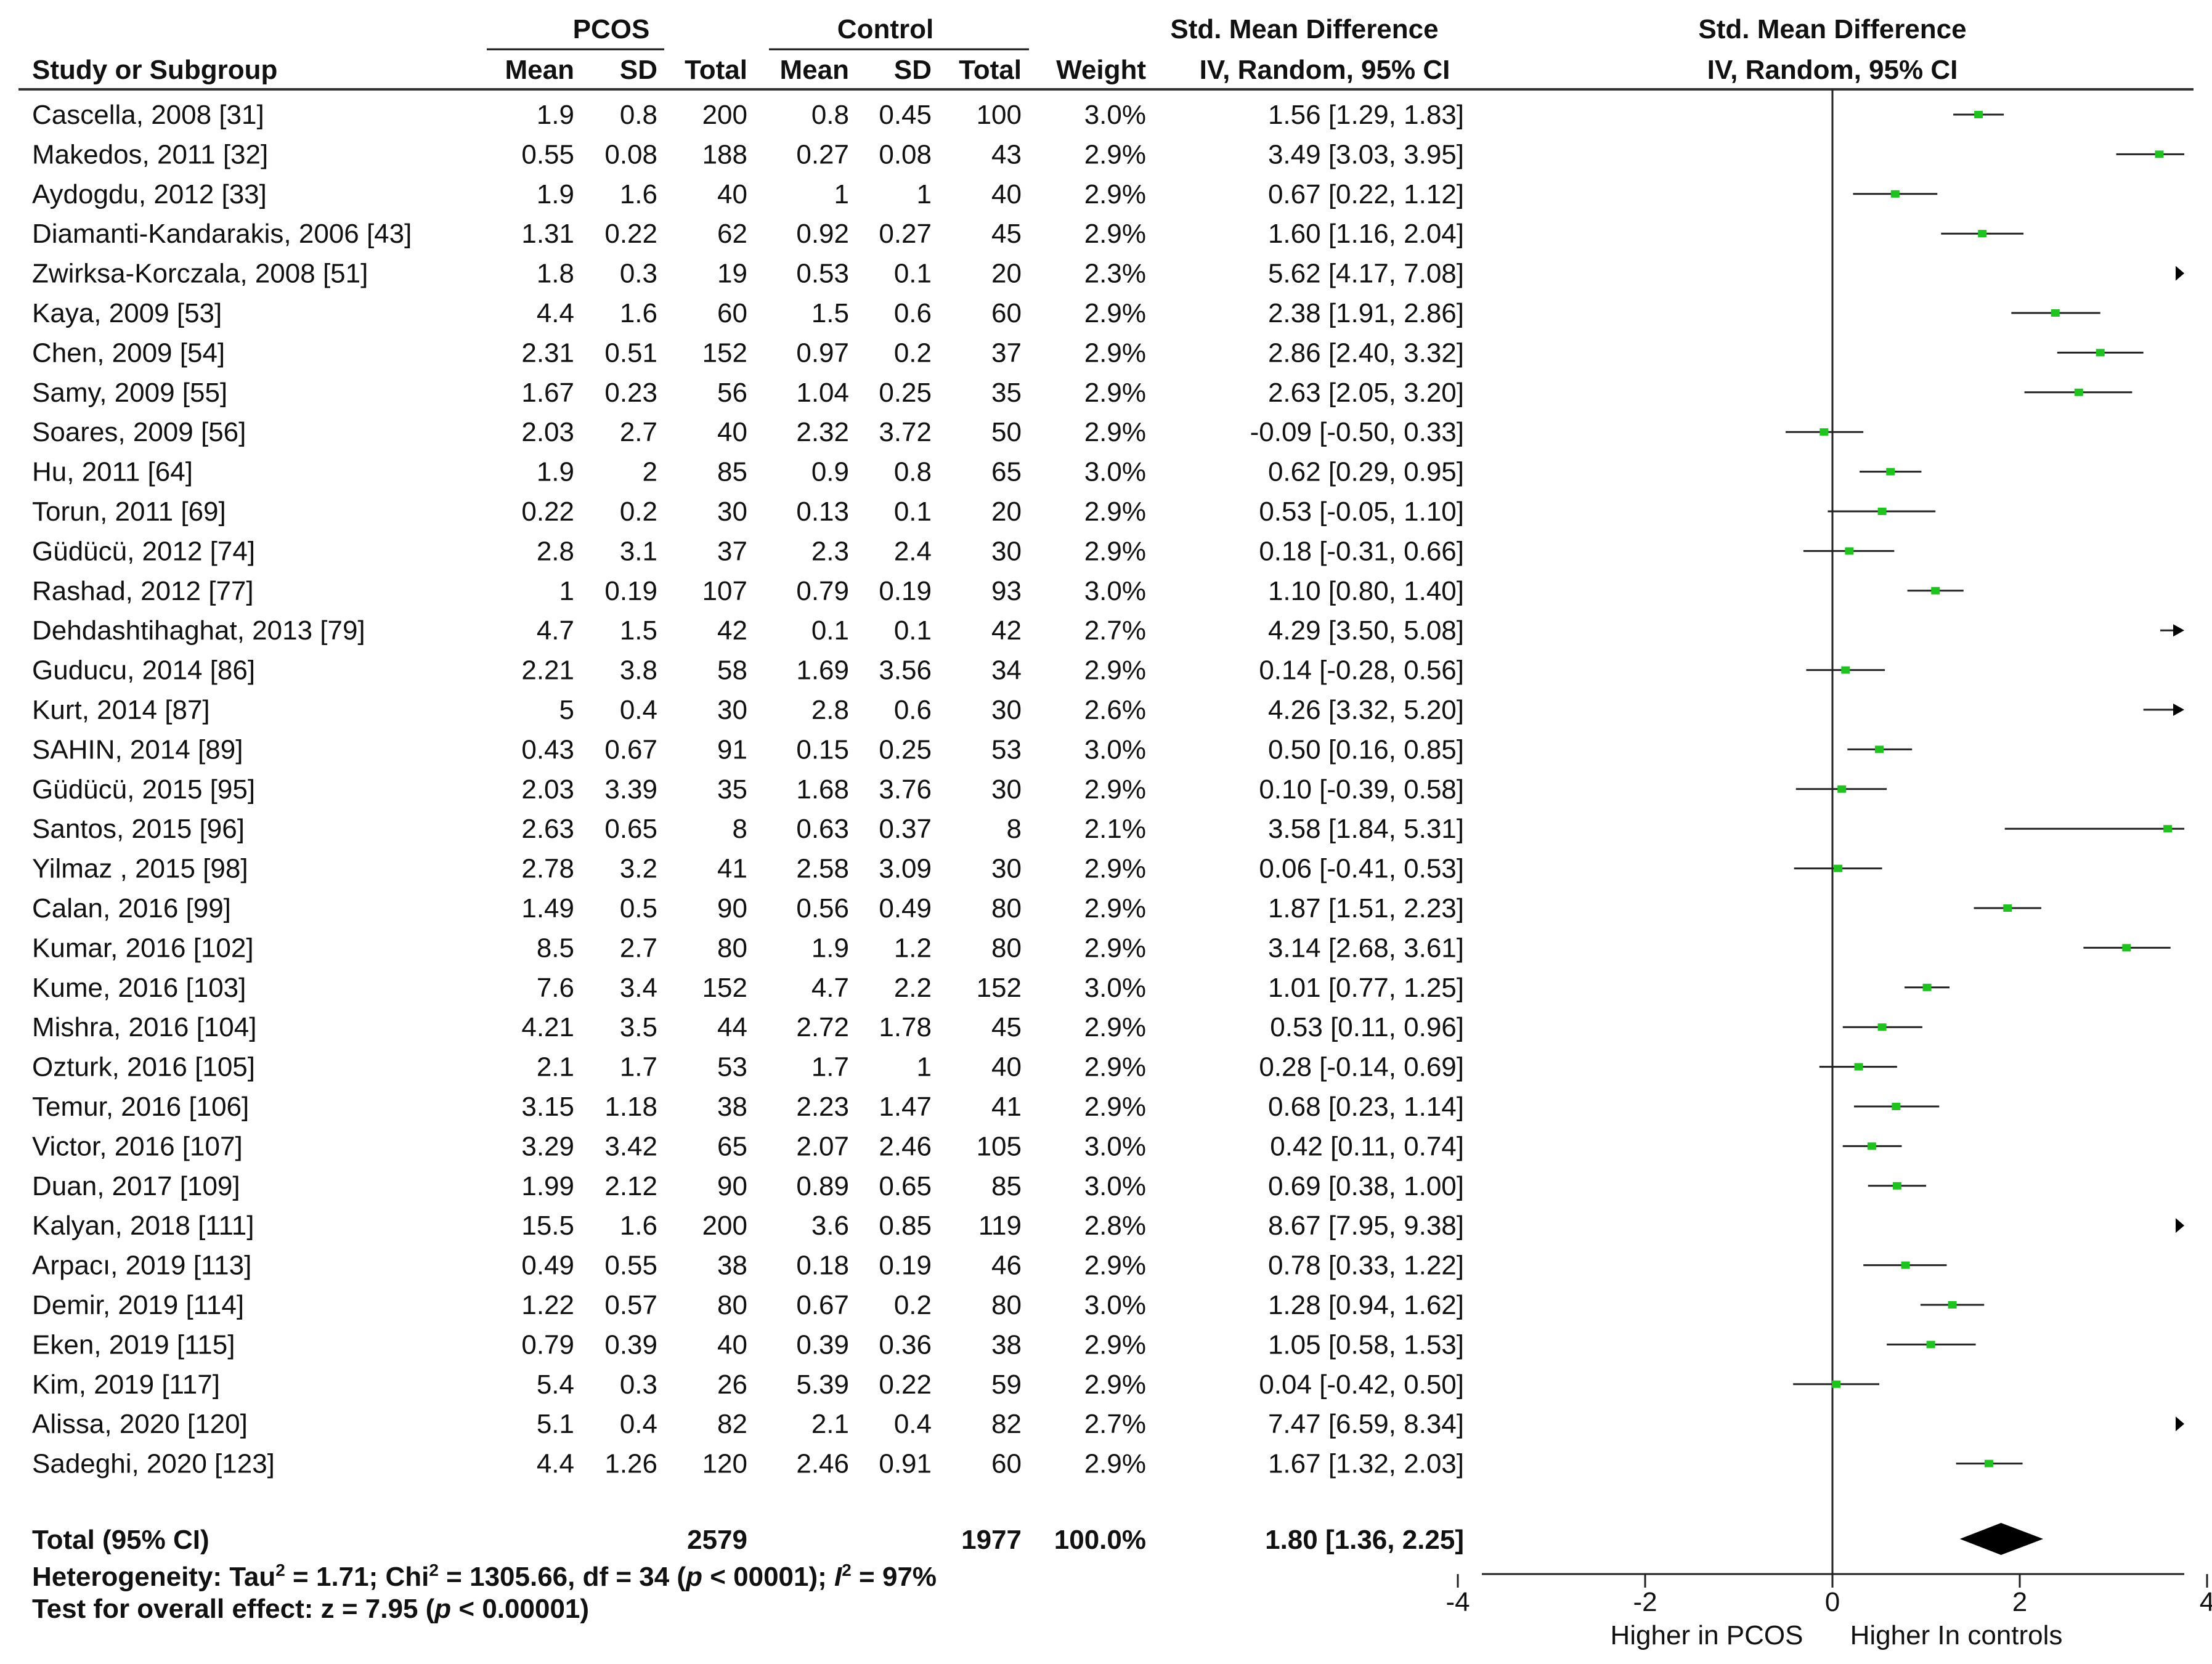 This screenshot has width=2212, height=1664. I want to click on control-mean: 0.92, so click(822, 234).